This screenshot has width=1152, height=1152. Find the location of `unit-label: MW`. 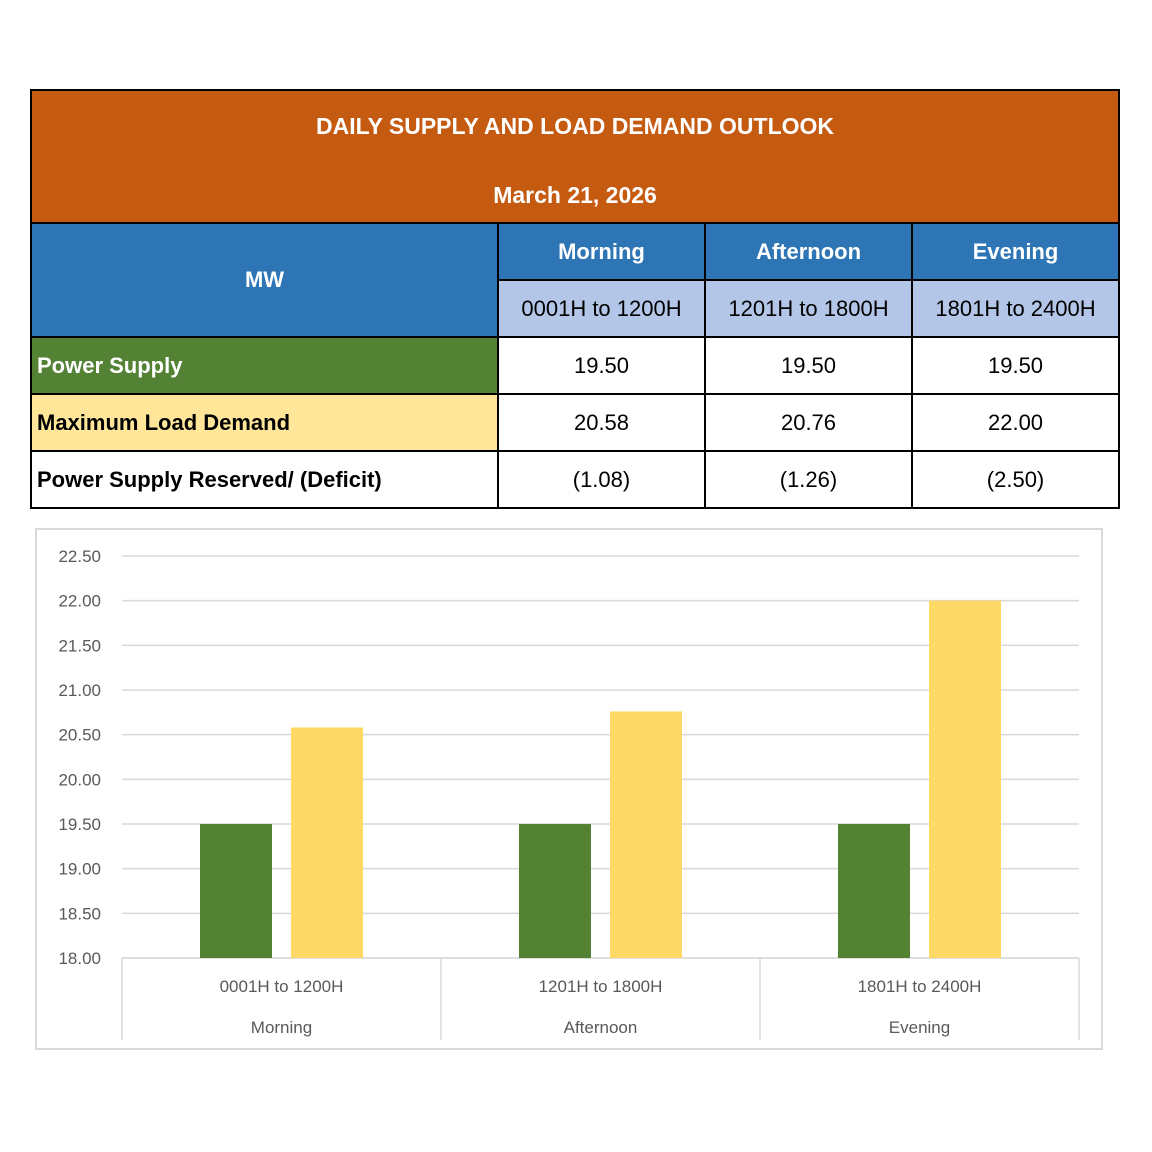

unit-label: MW is located at coordinates (264, 280).